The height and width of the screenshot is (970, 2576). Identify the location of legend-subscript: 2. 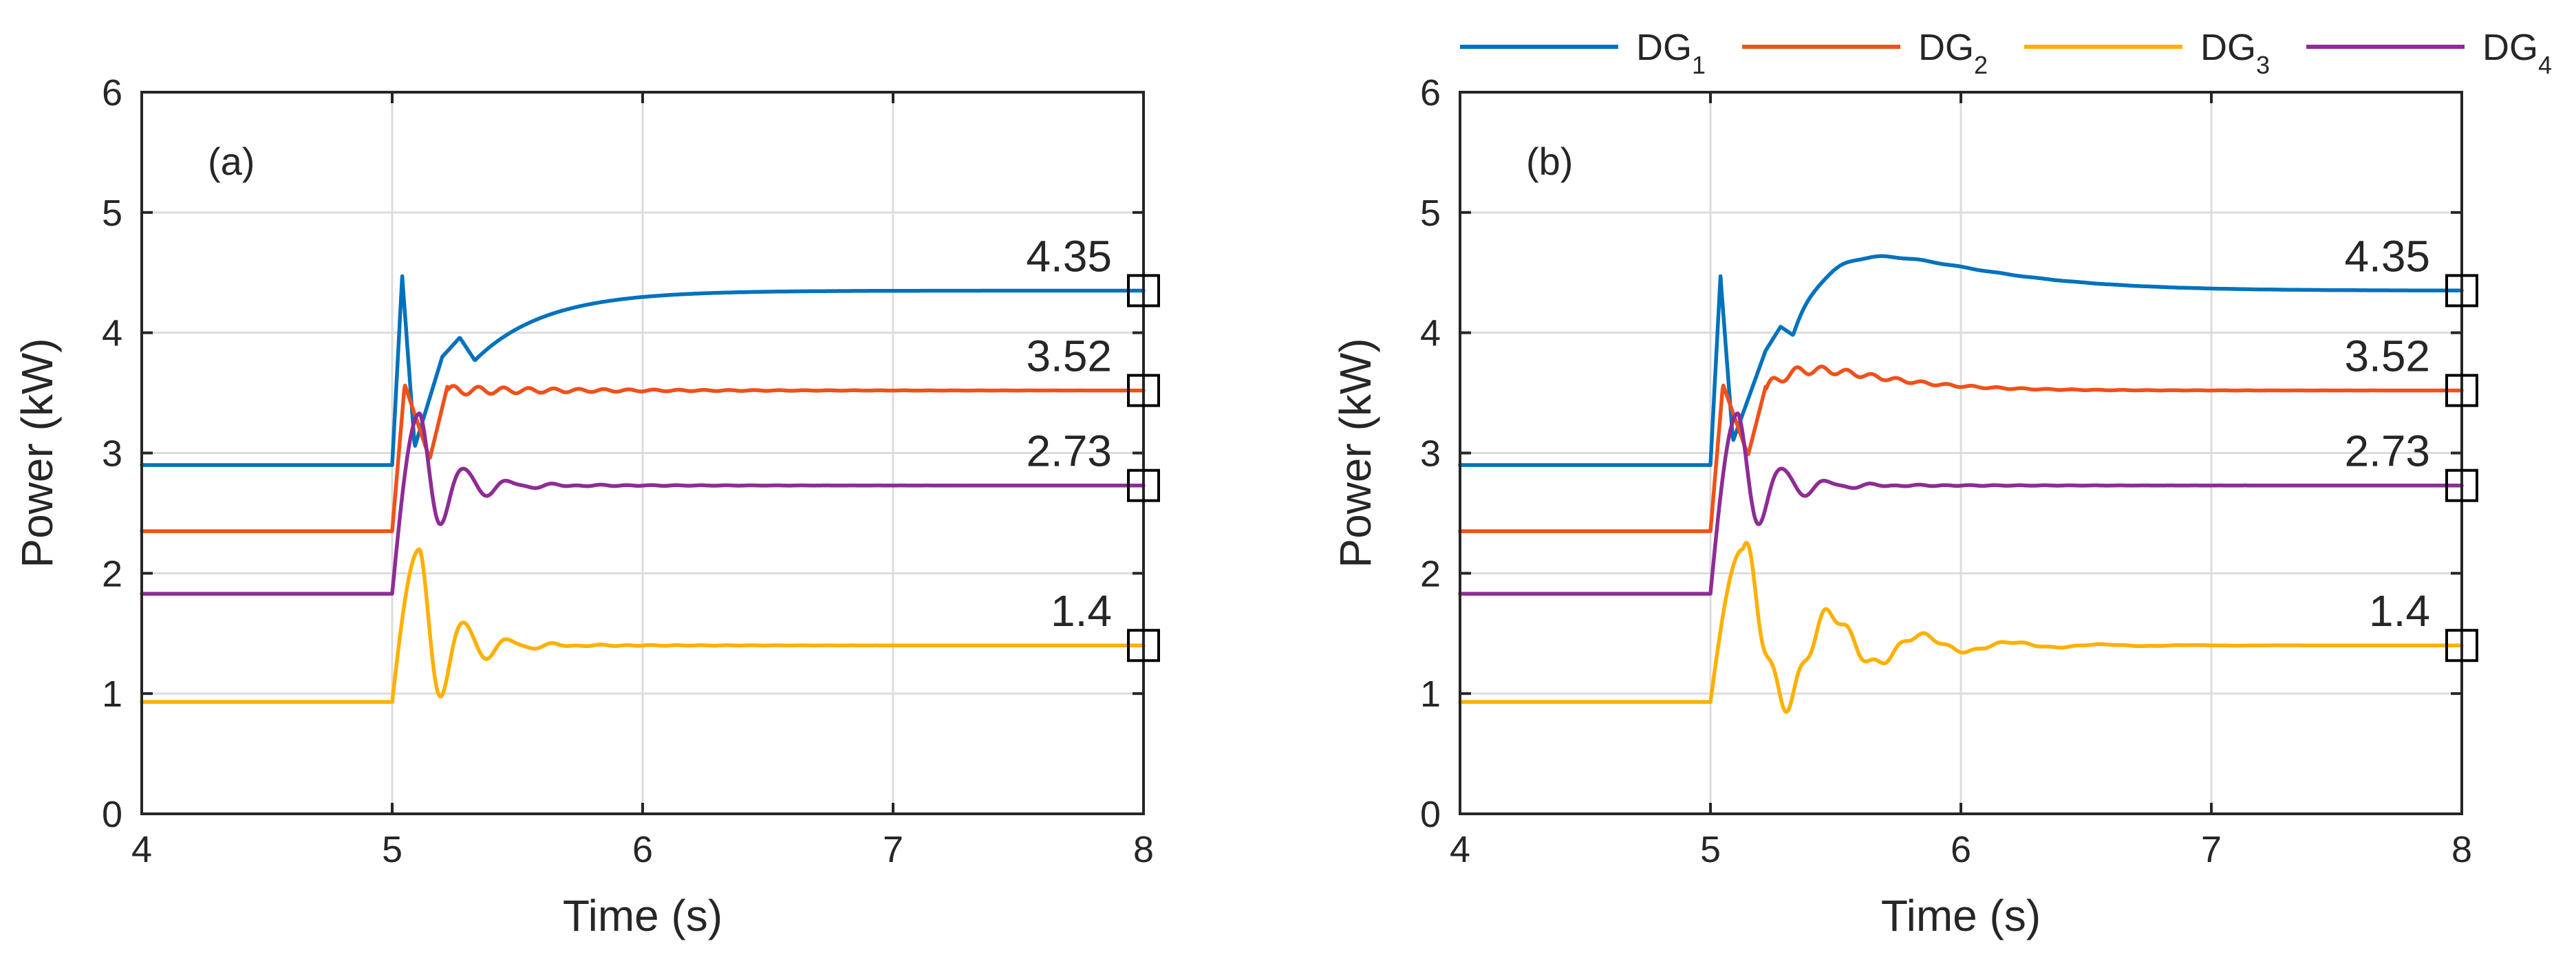
(1981, 65).